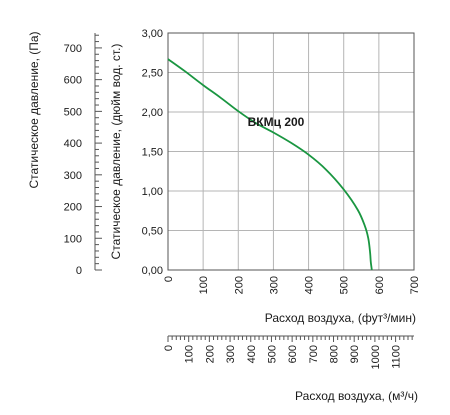 The width and height of the screenshot is (450, 415). I want to click on y-axis-inch-title: Статическое давление, (дюйм вод. ст.), so click(116, 152).